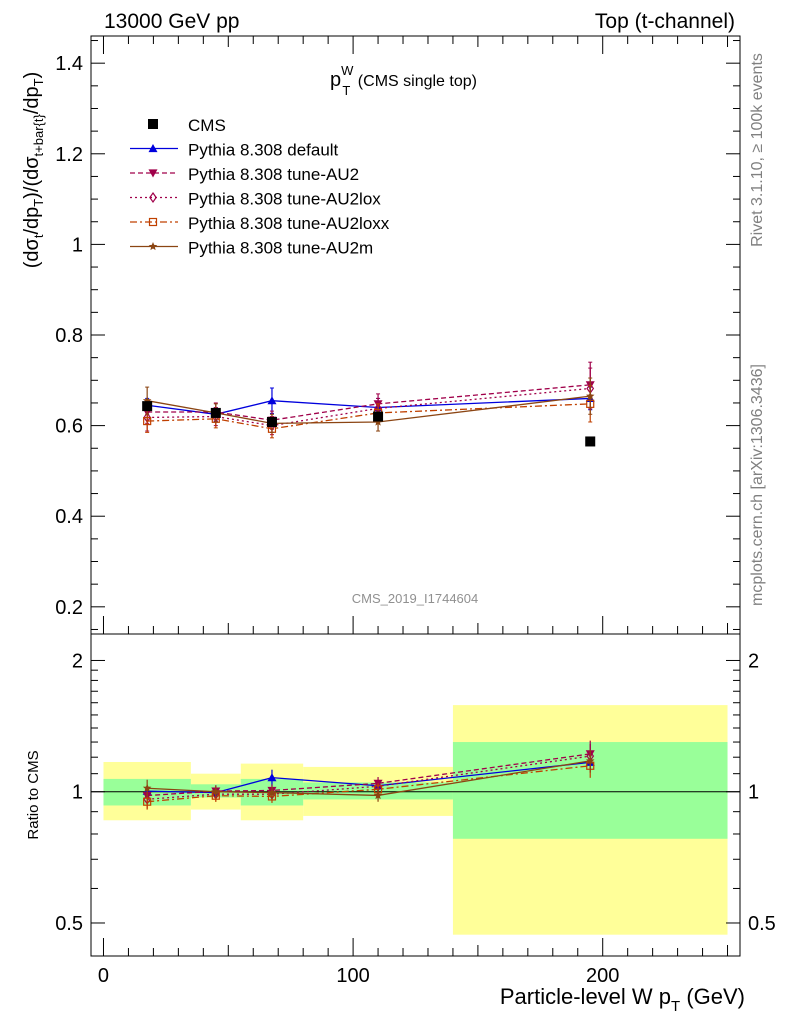 Image resolution: width=786 pixels, height=1024 pixels. What do you see at coordinates (69, 336) in the screenshot?
I see `y-tick-label: 0.8` at bounding box center [69, 336].